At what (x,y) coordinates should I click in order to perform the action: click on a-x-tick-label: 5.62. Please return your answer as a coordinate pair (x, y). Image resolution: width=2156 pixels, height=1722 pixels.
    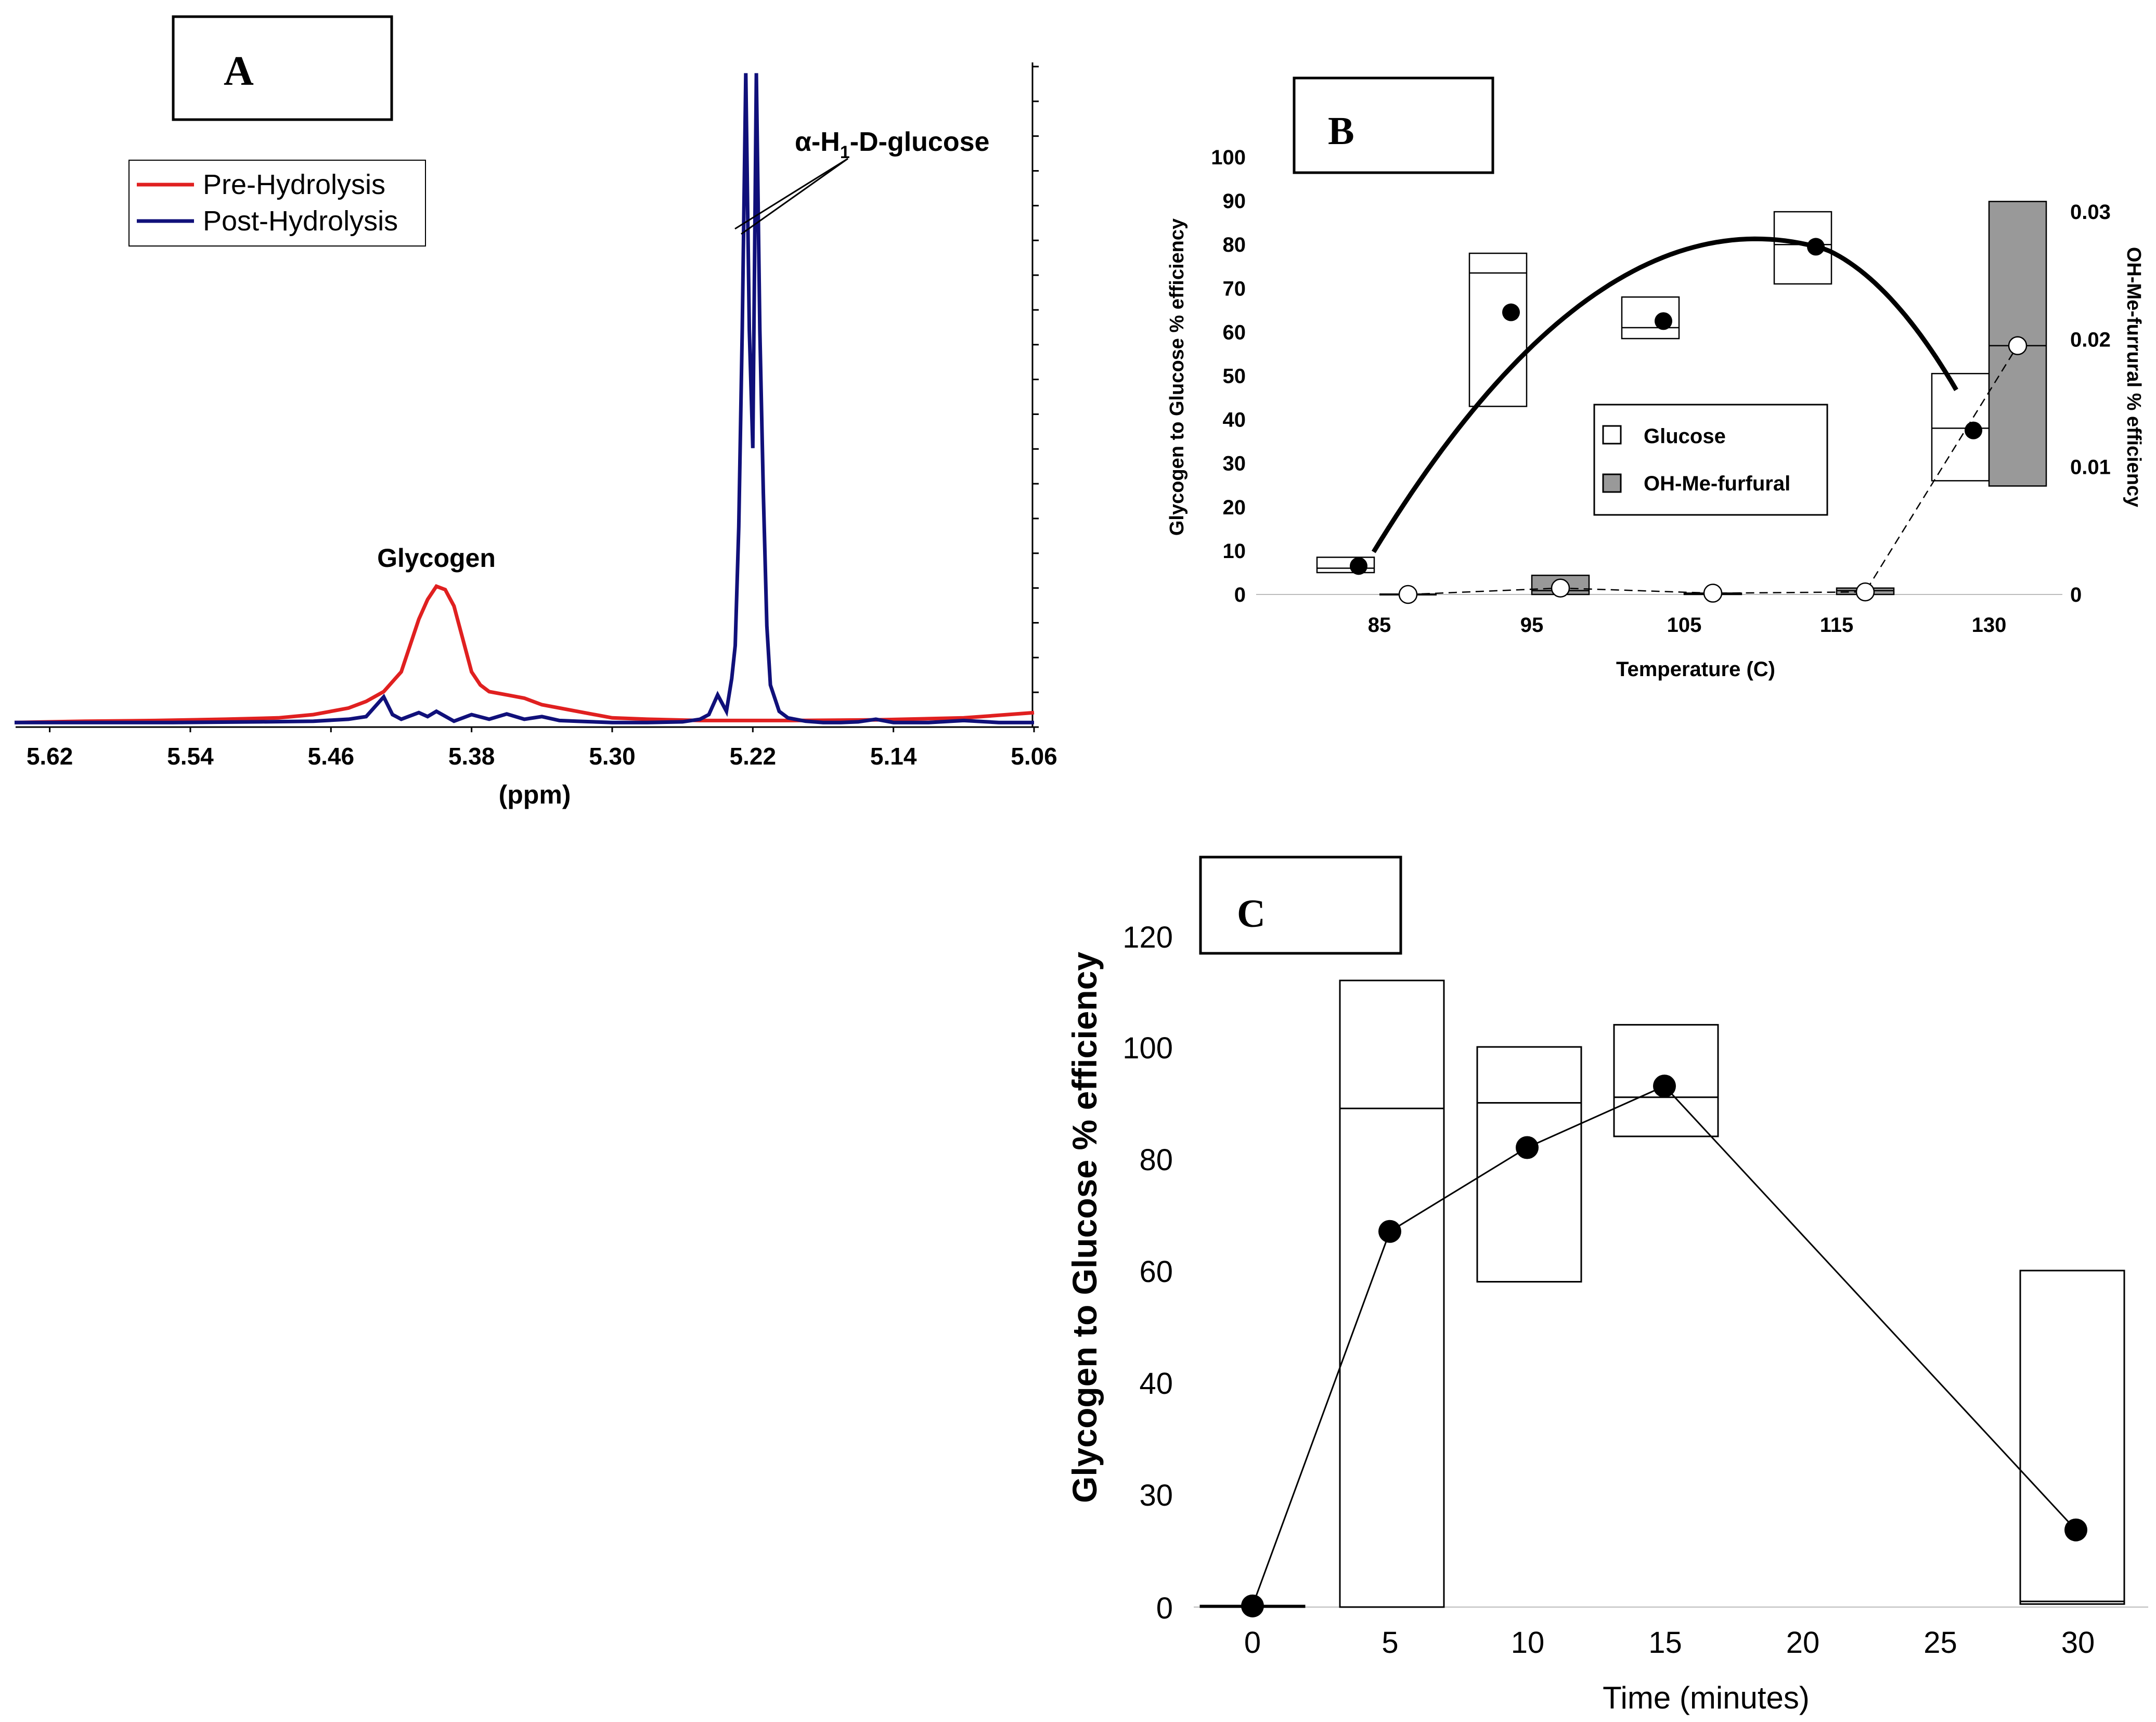
    Looking at the image, I should click on (50, 757).